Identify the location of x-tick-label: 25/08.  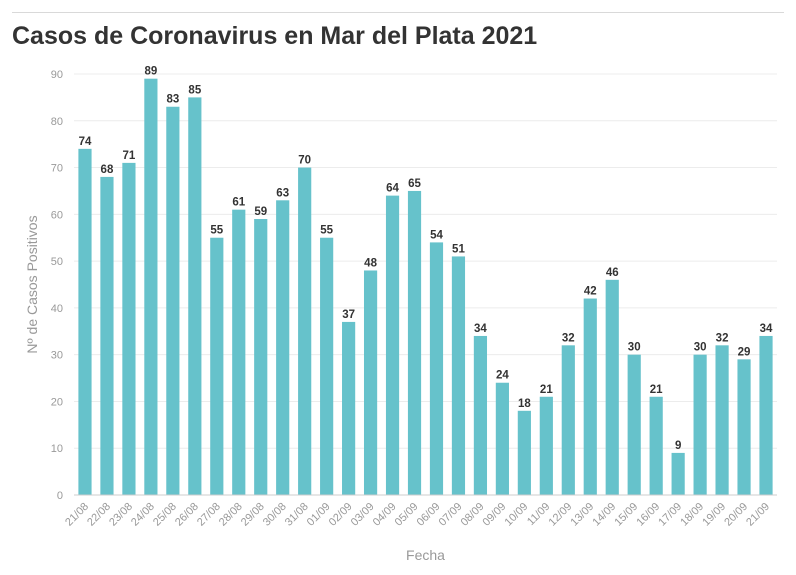
(165, 515).